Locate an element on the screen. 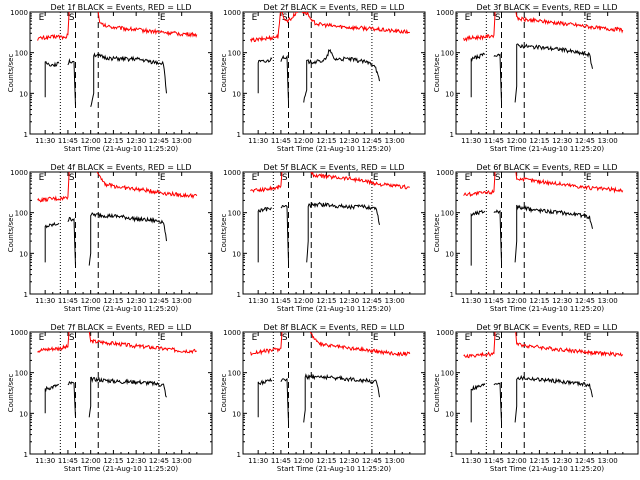 This screenshot has width=640, height=480. chart-title: Det 6f BLACK = Events, RED = LLD is located at coordinates (546, 167).